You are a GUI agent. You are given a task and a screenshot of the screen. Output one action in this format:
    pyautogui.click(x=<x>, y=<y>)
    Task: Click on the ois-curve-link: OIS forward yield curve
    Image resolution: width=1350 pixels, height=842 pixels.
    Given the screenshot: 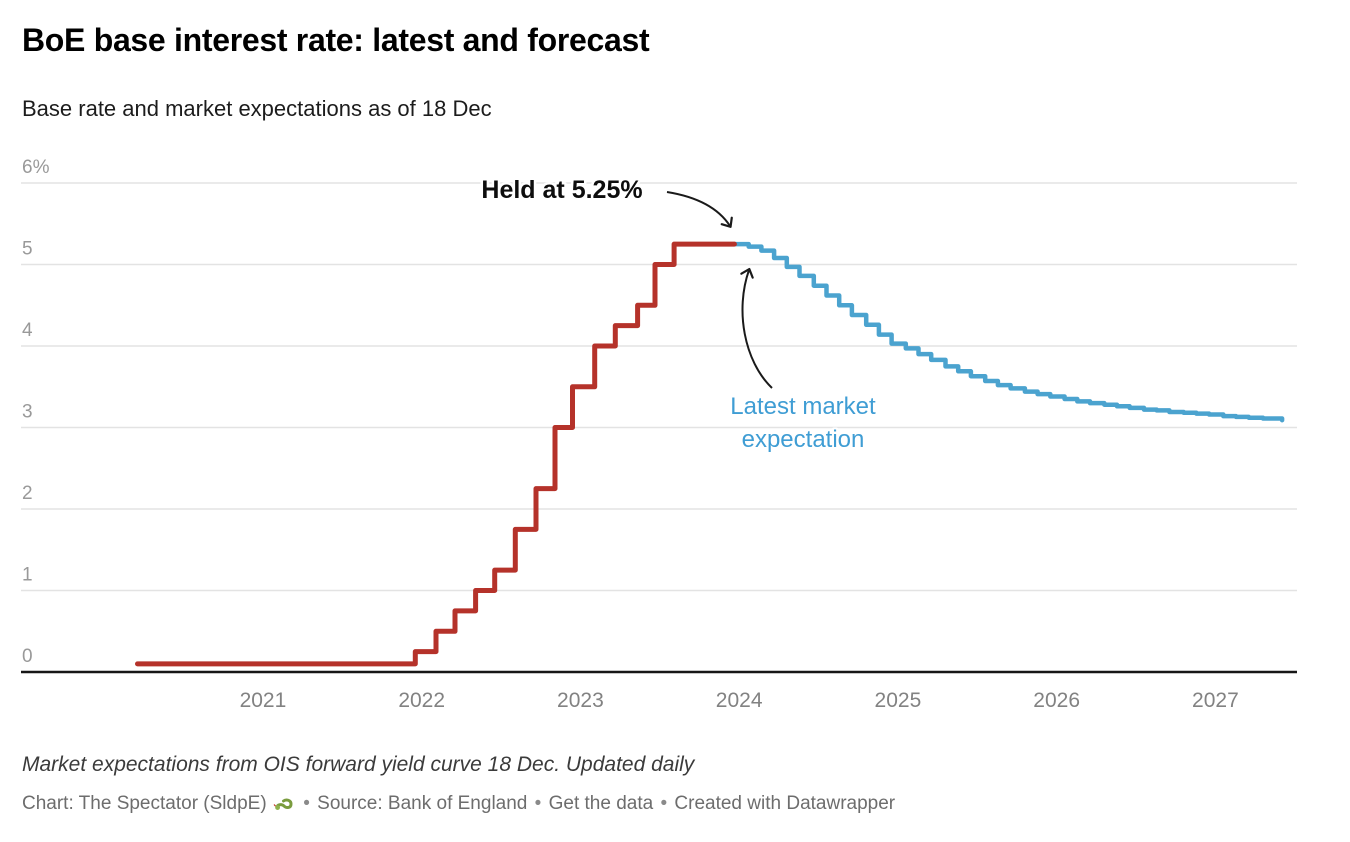 What is the action you would take?
    pyautogui.click(x=372, y=764)
    